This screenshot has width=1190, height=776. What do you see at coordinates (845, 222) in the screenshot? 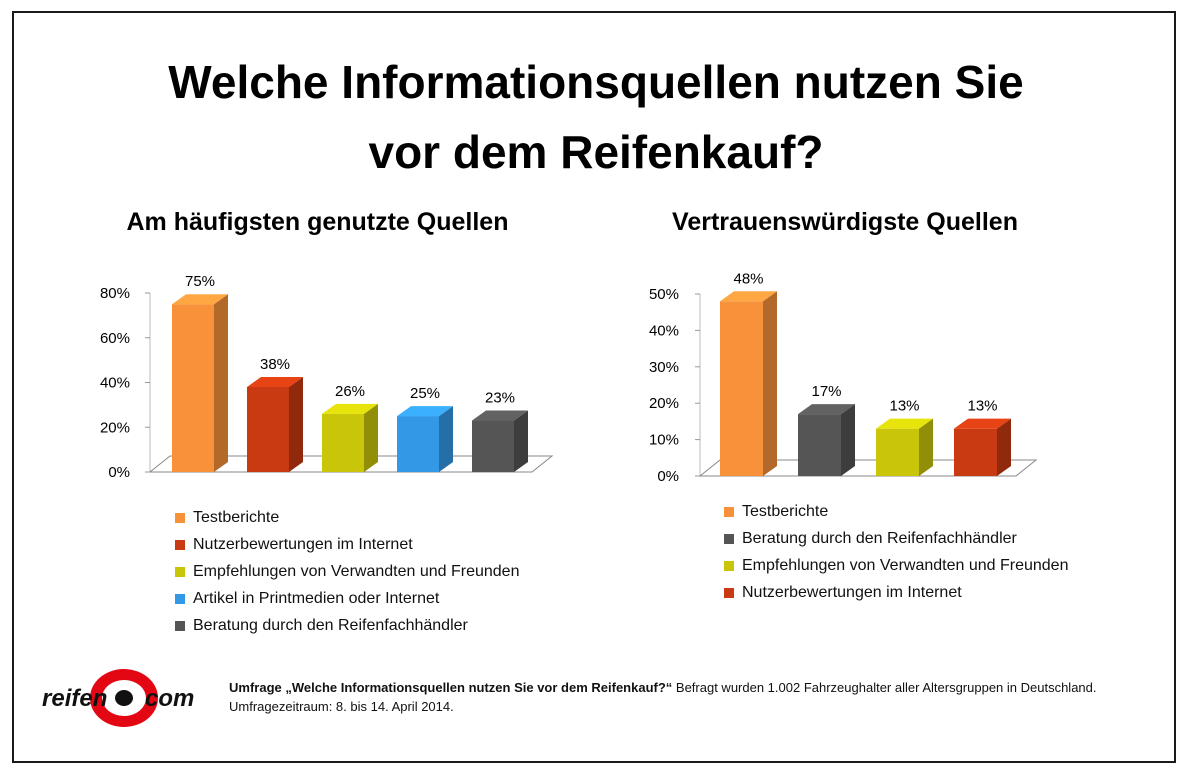
I see `chart2-title: Vertrauenswürdigste Quellen` at bounding box center [845, 222].